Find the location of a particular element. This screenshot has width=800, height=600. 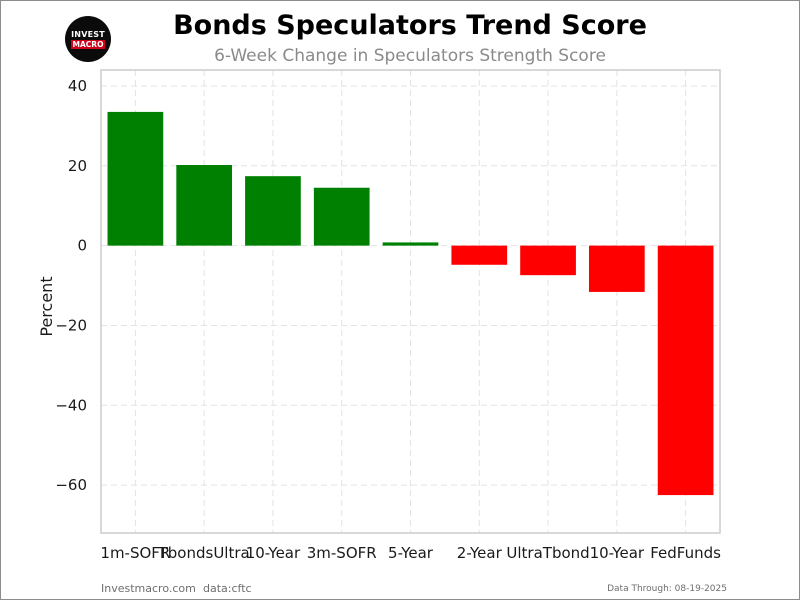

x-tick-label: UltraTbond is located at coordinates (547, 553).